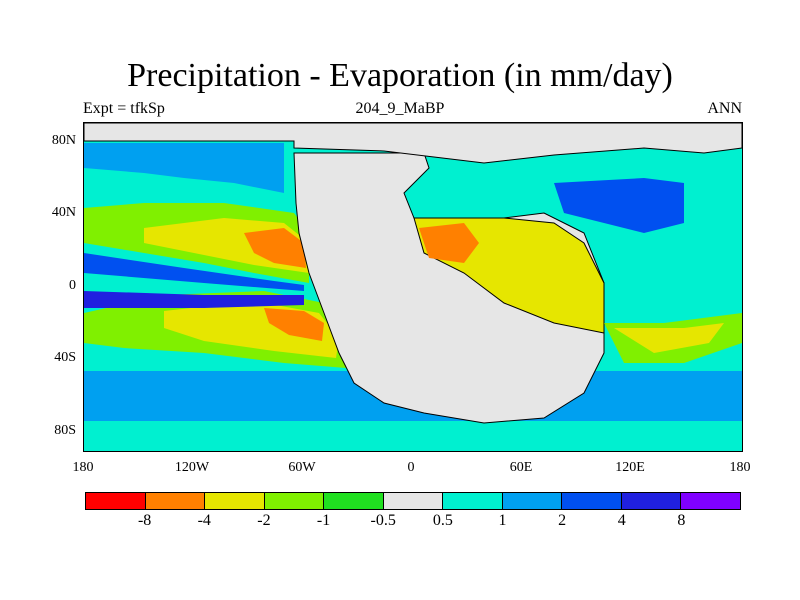 The height and width of the screenshot is (600, 800). I want to click on y-tick-40s: 40S, so click(65, 357).